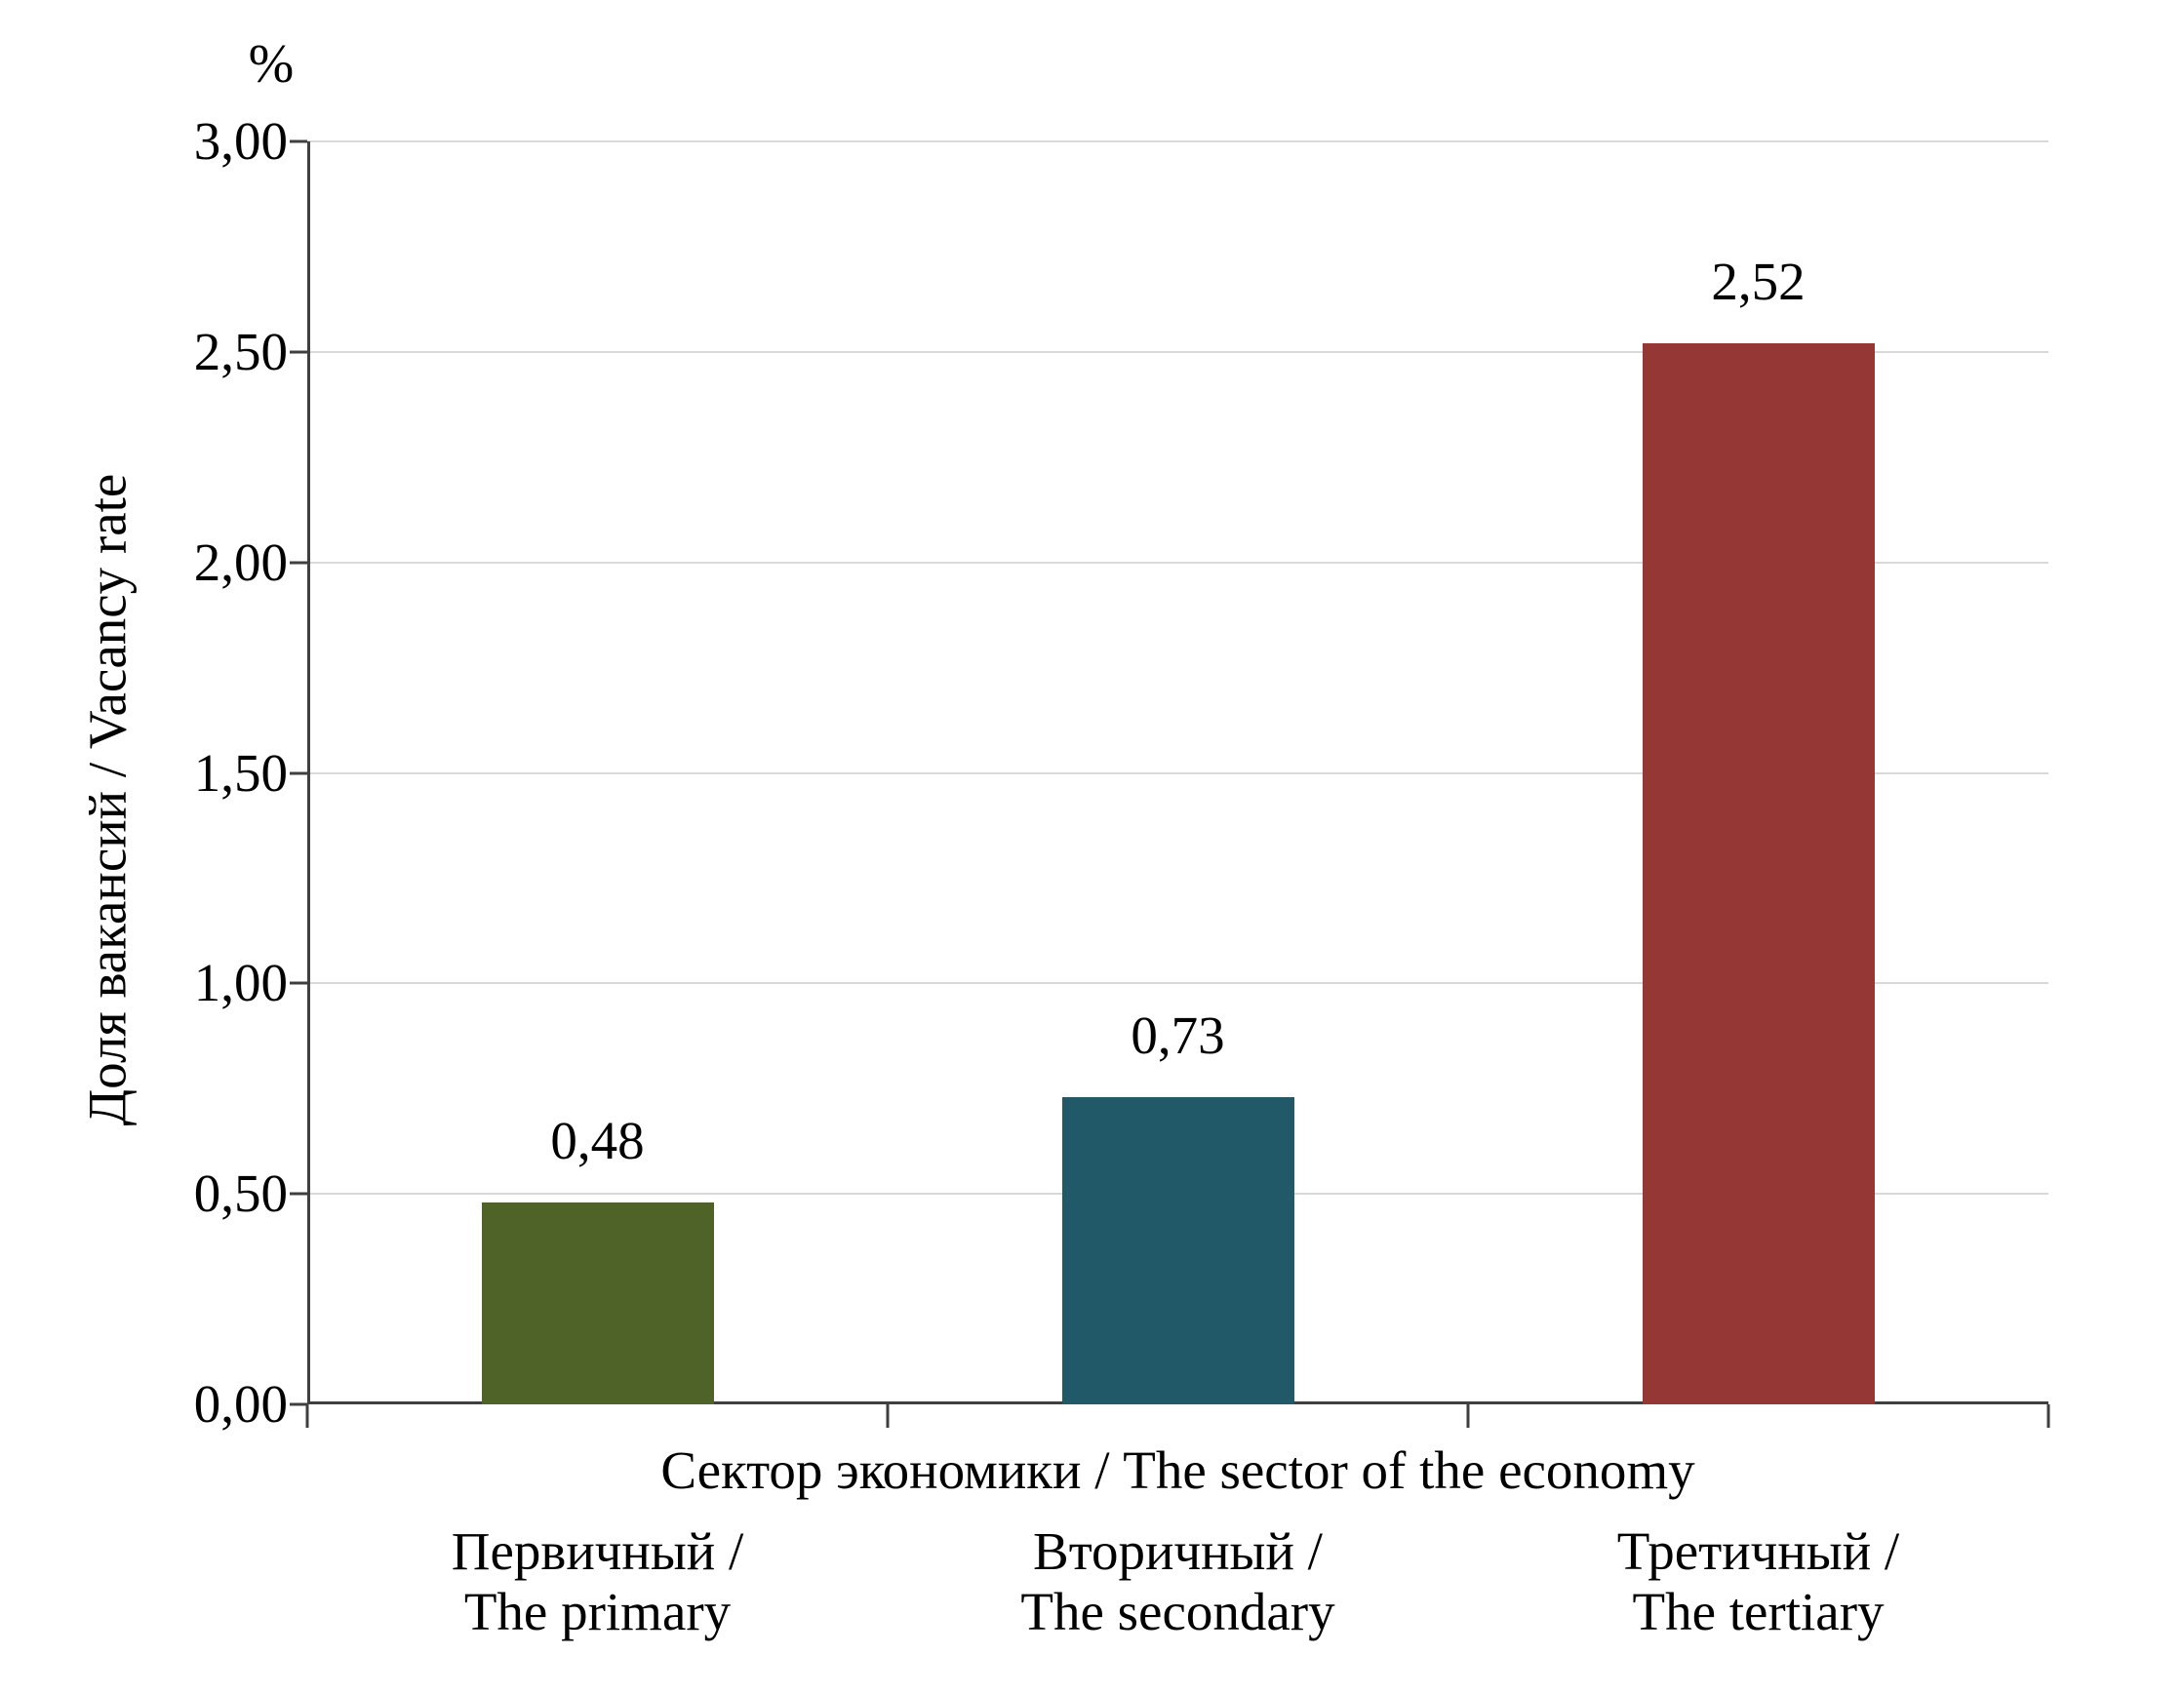 This screenshot has width=2184, height=1694. What do you see at coordinates (1177, 1611) in the screenshot?
I see `x-category-label-2-line-2: The secondary` at bounding box center [1177, 1611].